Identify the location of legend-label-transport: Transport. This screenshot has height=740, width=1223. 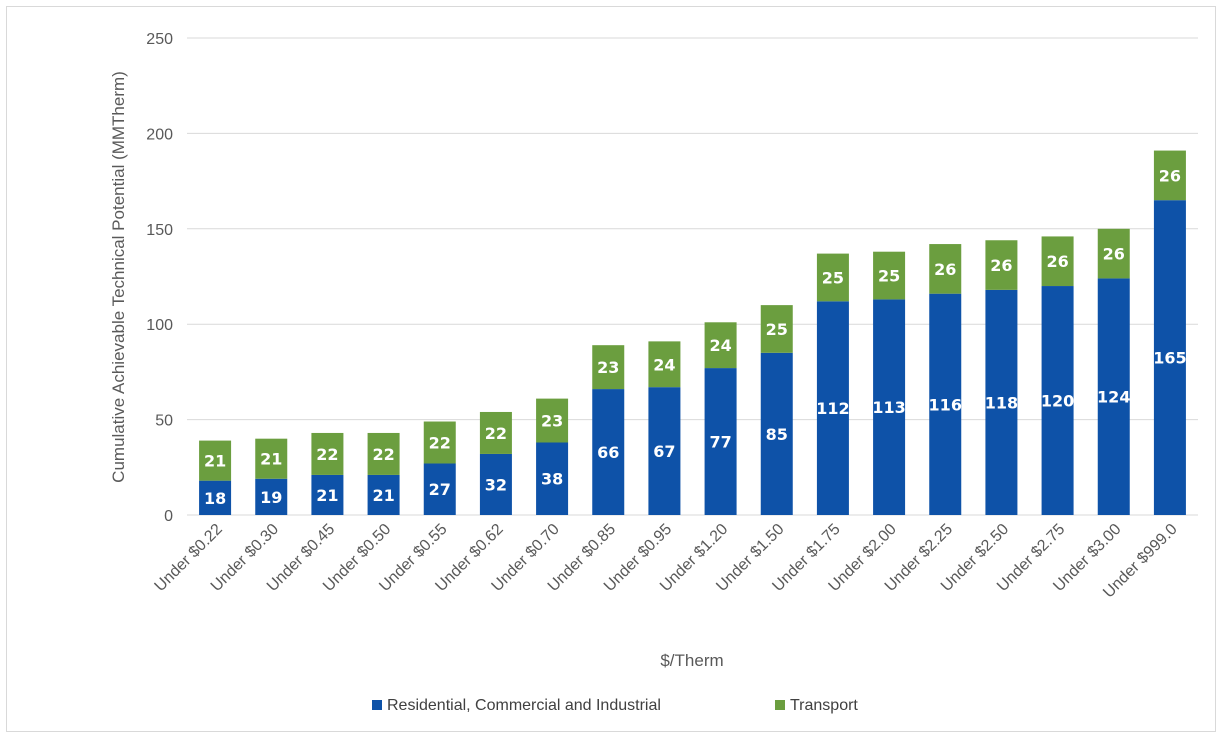
(824, 705).